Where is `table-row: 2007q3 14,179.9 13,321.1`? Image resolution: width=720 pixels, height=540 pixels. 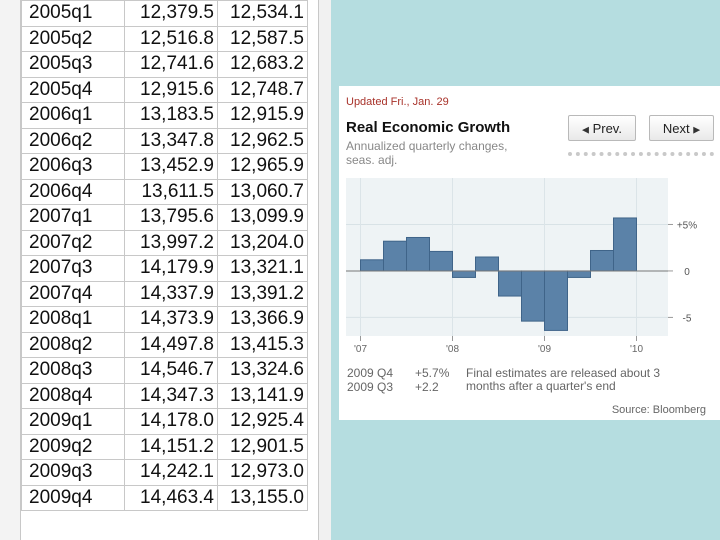 table-row: 2007q3 14,179.9 13,321.1 is located at coordinates (164, 268).